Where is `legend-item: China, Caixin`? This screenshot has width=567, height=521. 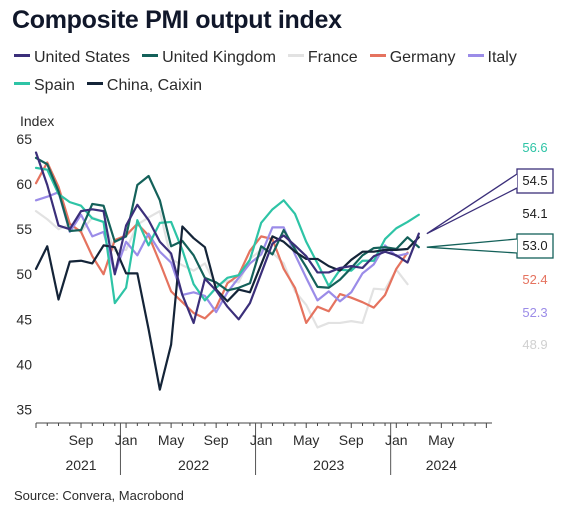
legend-item: China, Caixin is located at coordinates (144, 86).